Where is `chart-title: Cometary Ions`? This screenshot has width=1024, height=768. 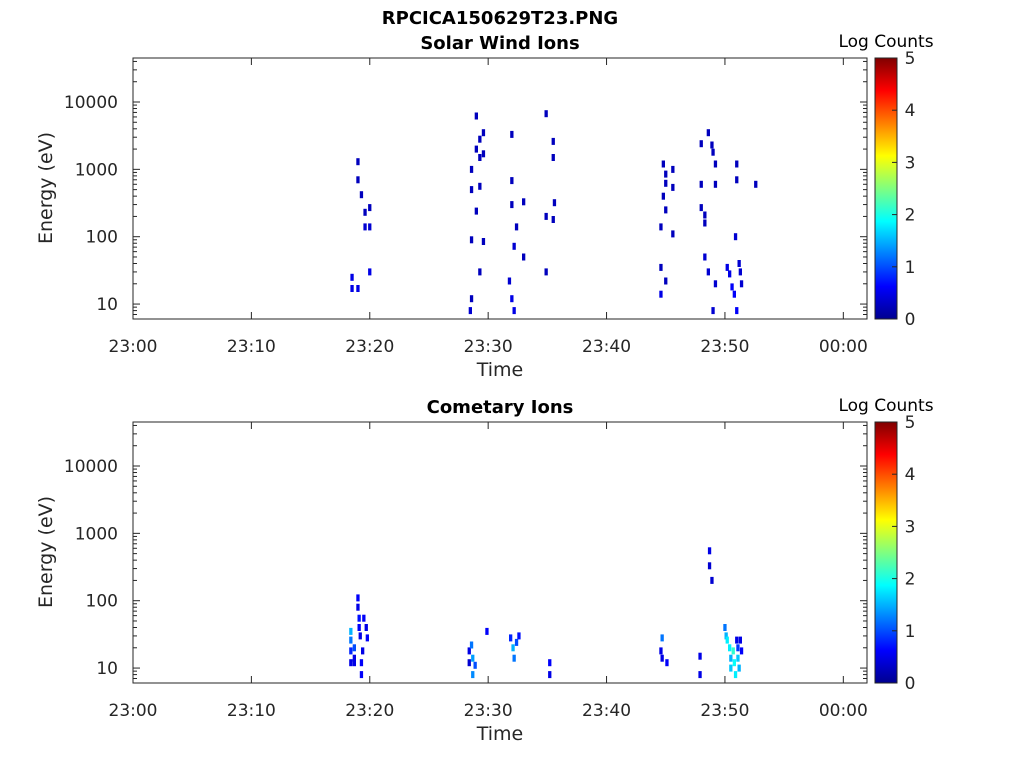
chart-title: Cometary Ions is located at coordinates (500, 407).